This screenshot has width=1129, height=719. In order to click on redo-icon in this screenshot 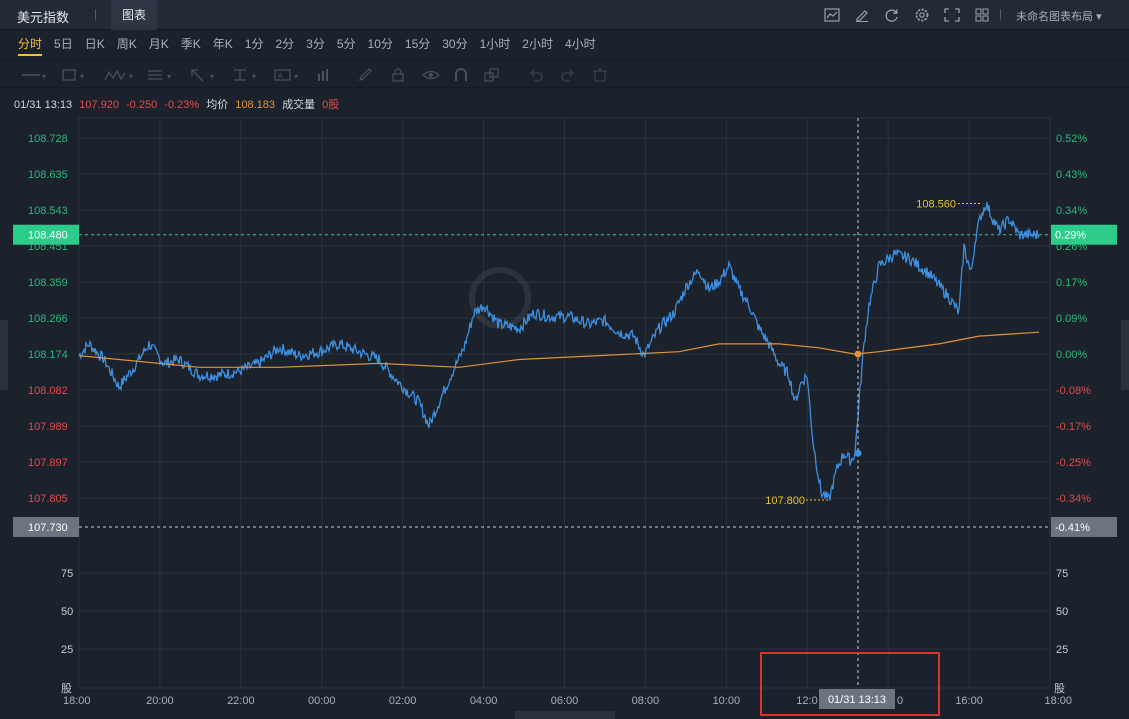, I will do `click(568, 75)`.